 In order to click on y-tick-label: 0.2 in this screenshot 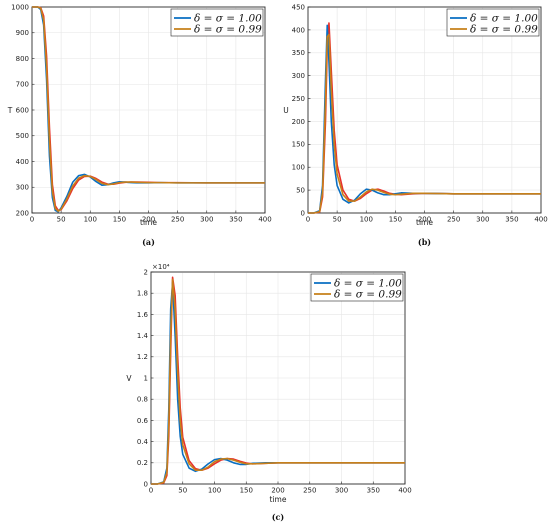, I will do `click(142, 463)`.